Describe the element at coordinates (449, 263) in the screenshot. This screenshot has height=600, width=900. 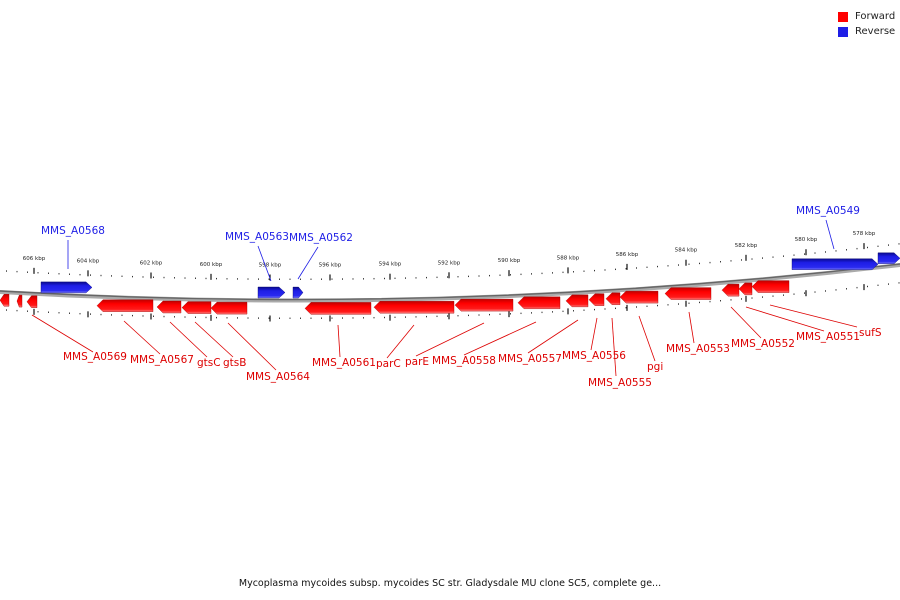
I see `tick-label: 592 kbp` at that location.